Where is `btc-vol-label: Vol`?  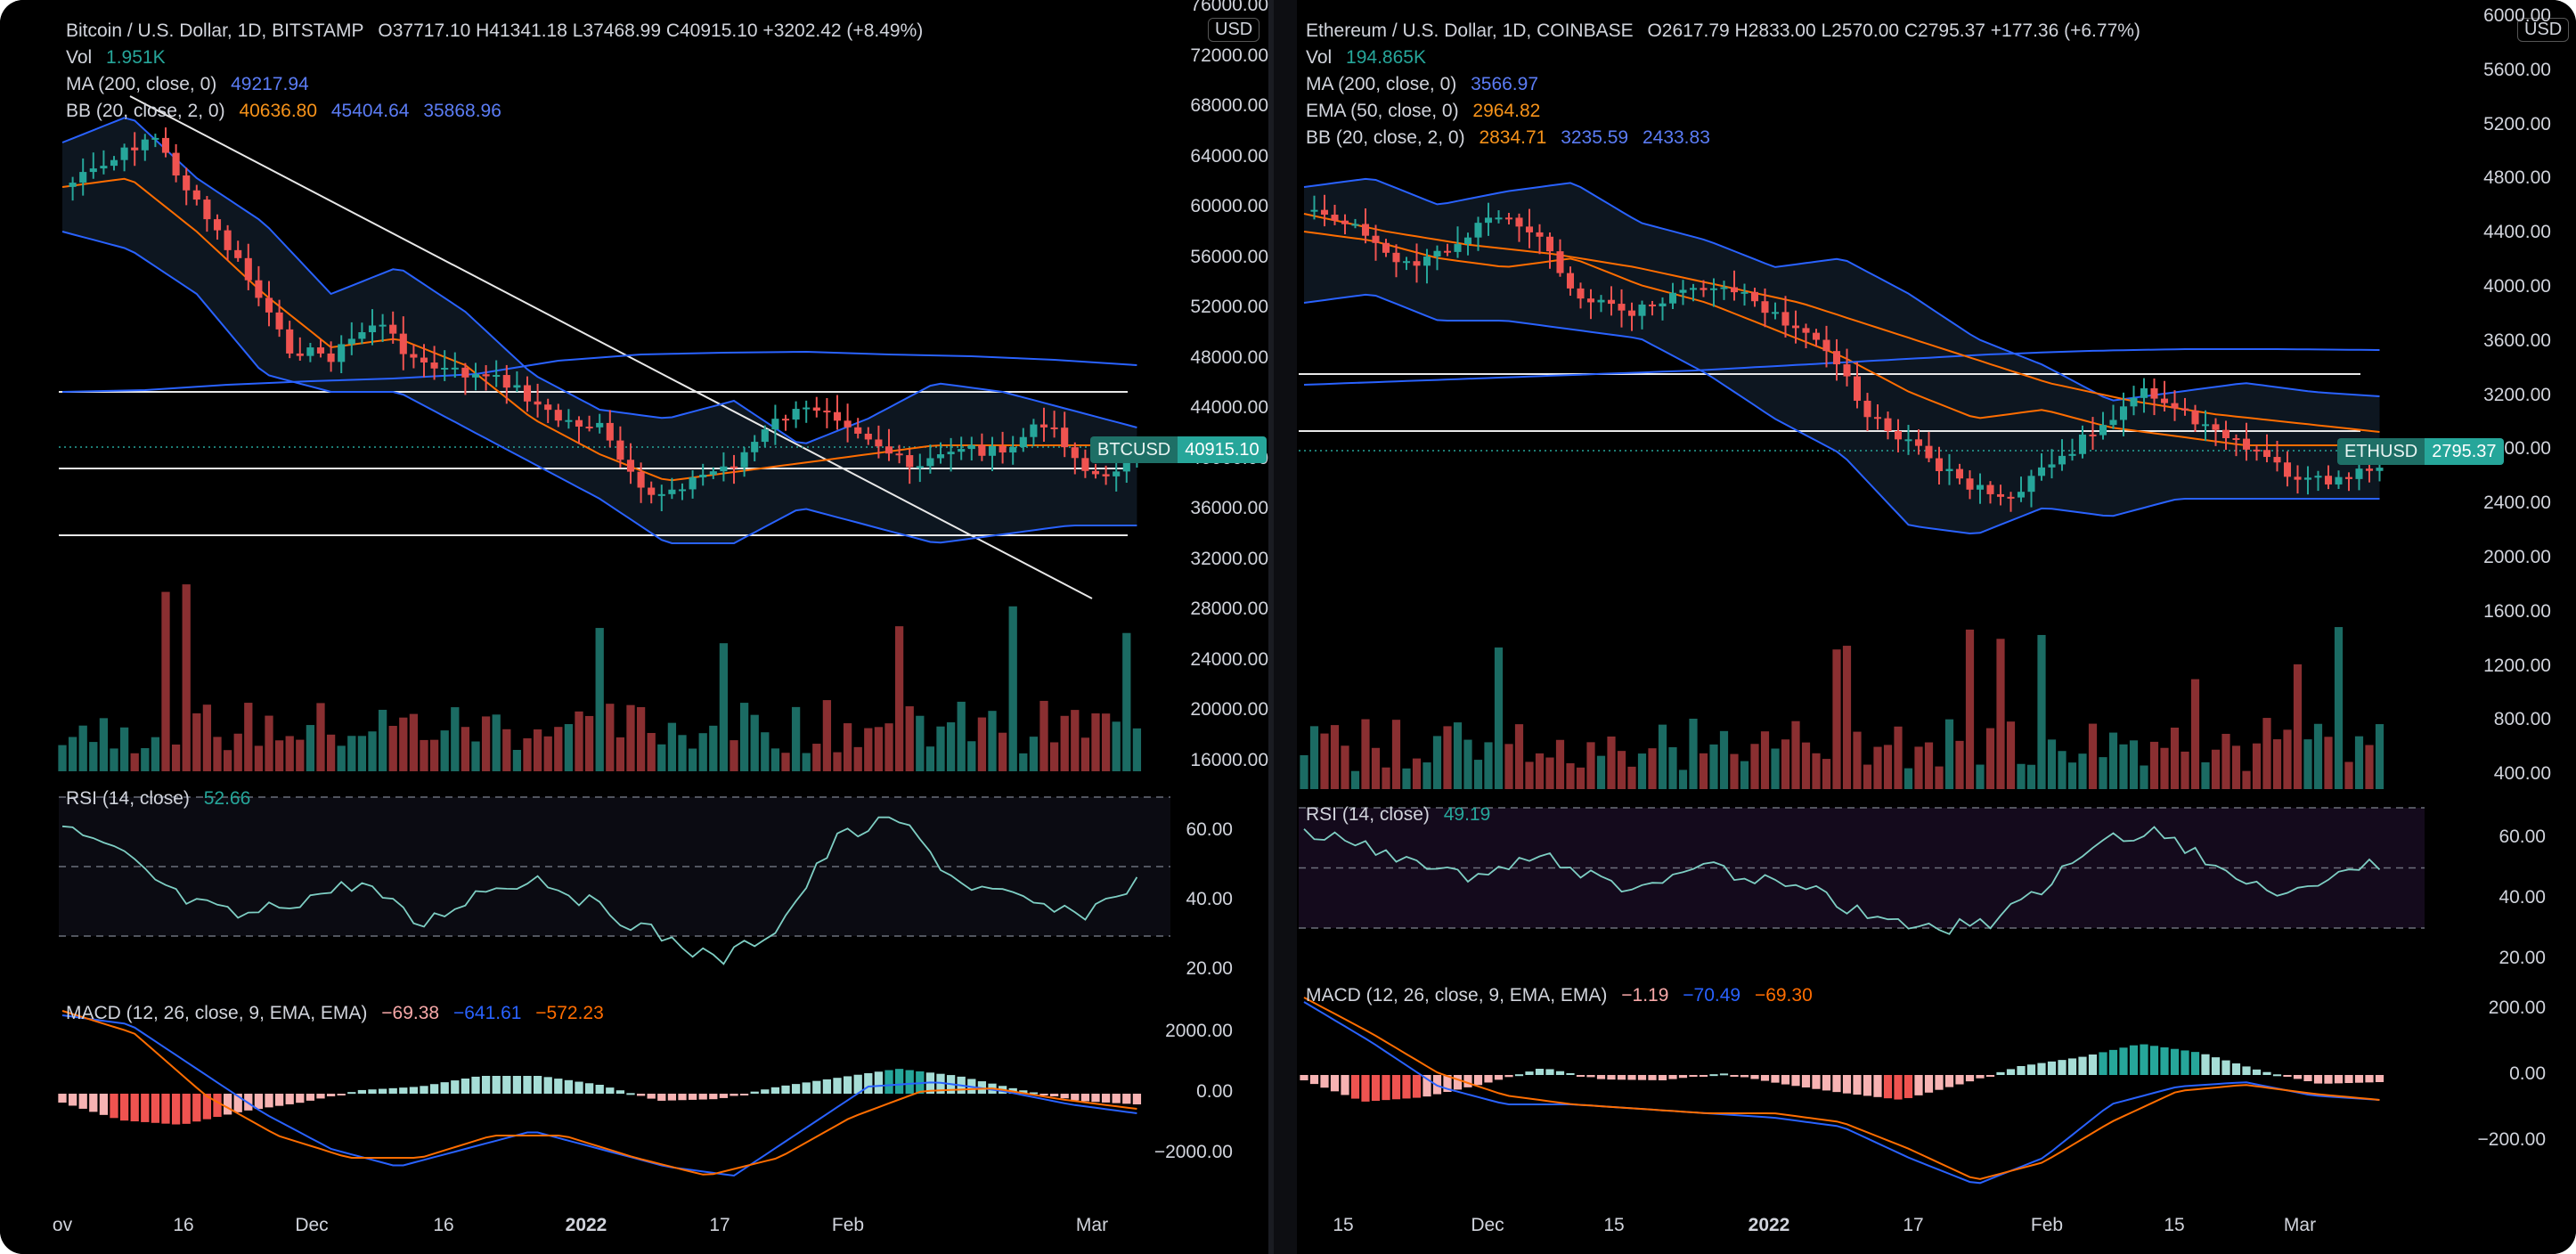 btc-vol-label: Vol is located at coordinates (79, 57).